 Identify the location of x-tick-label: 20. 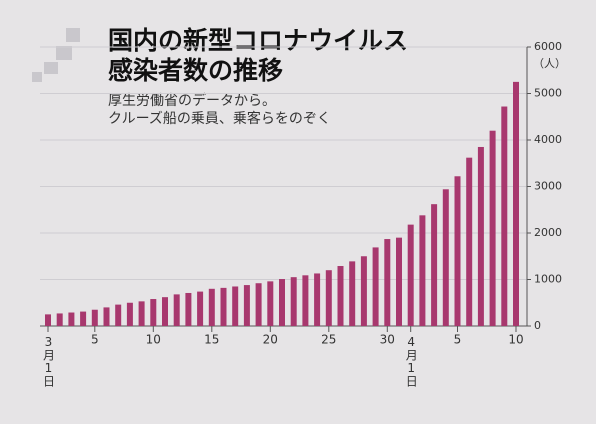
(270, 340).